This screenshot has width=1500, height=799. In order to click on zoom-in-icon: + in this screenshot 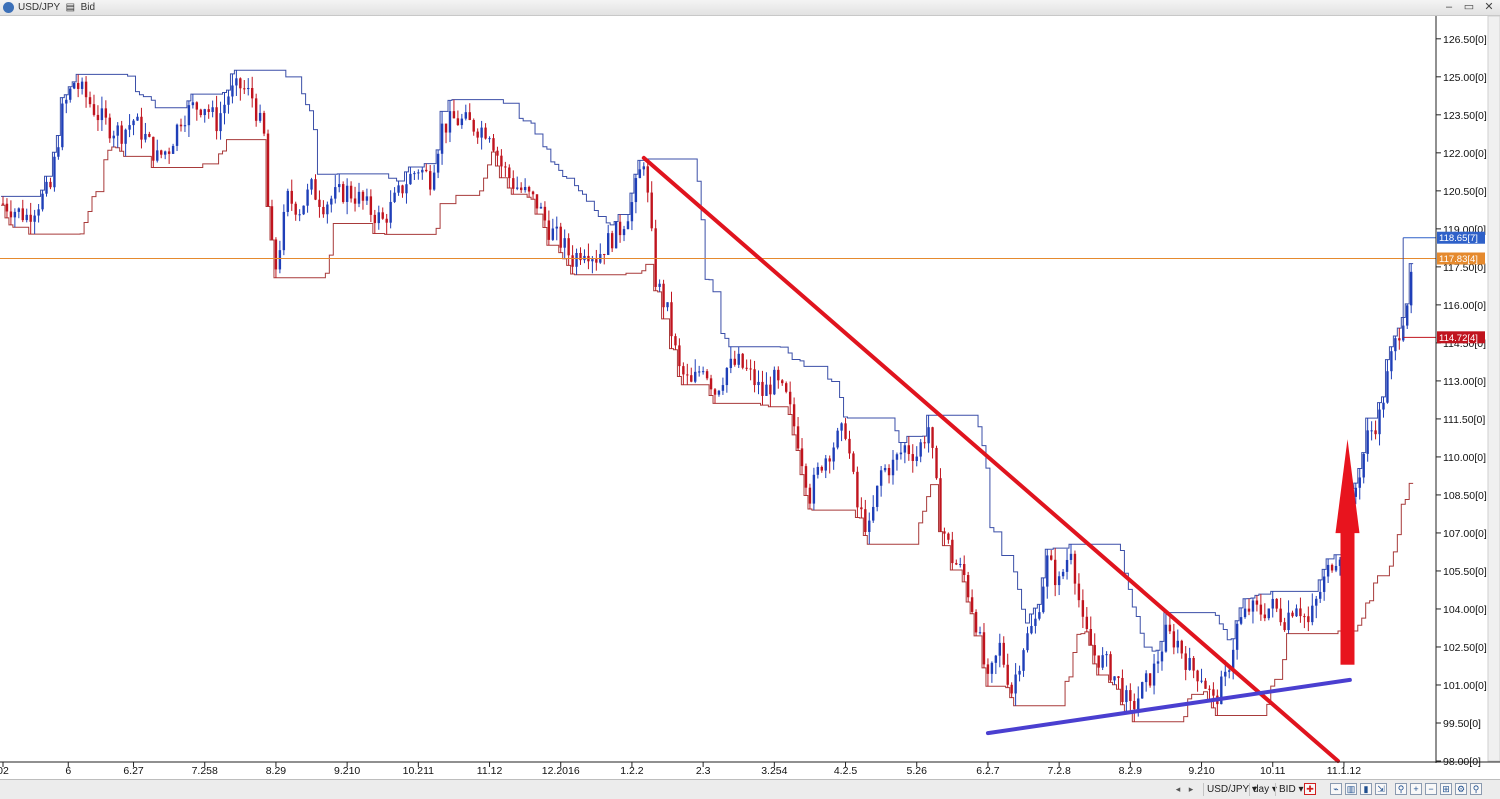, I will do `click(1416, 789)`.